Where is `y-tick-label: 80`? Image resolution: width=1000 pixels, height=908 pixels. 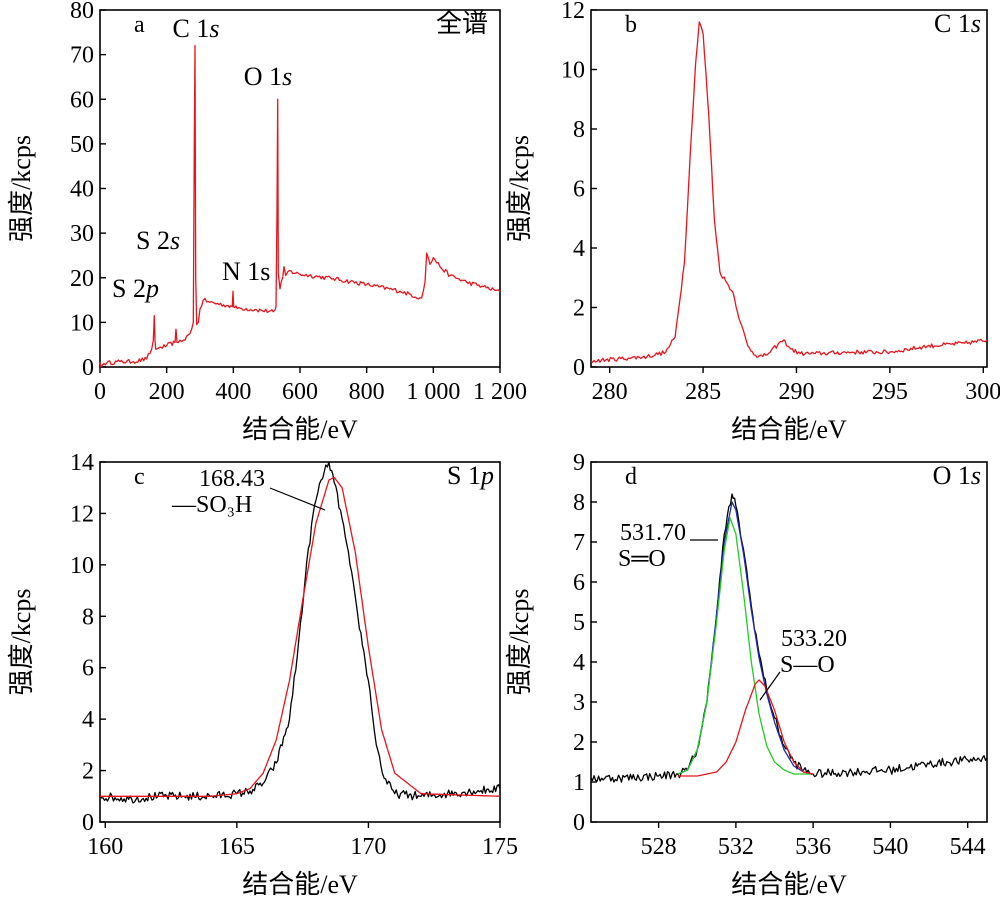 y-tick-label: 80 is located at coordinates (82, 12).